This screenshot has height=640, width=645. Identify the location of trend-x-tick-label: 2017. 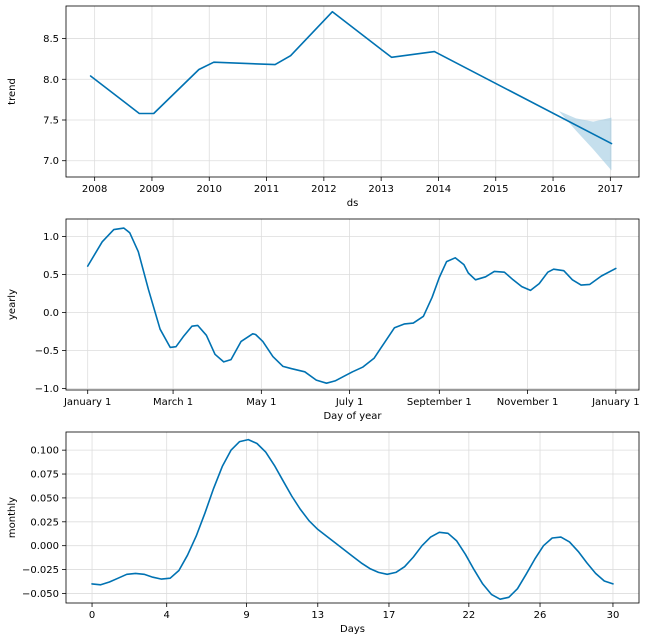
(610, 189).